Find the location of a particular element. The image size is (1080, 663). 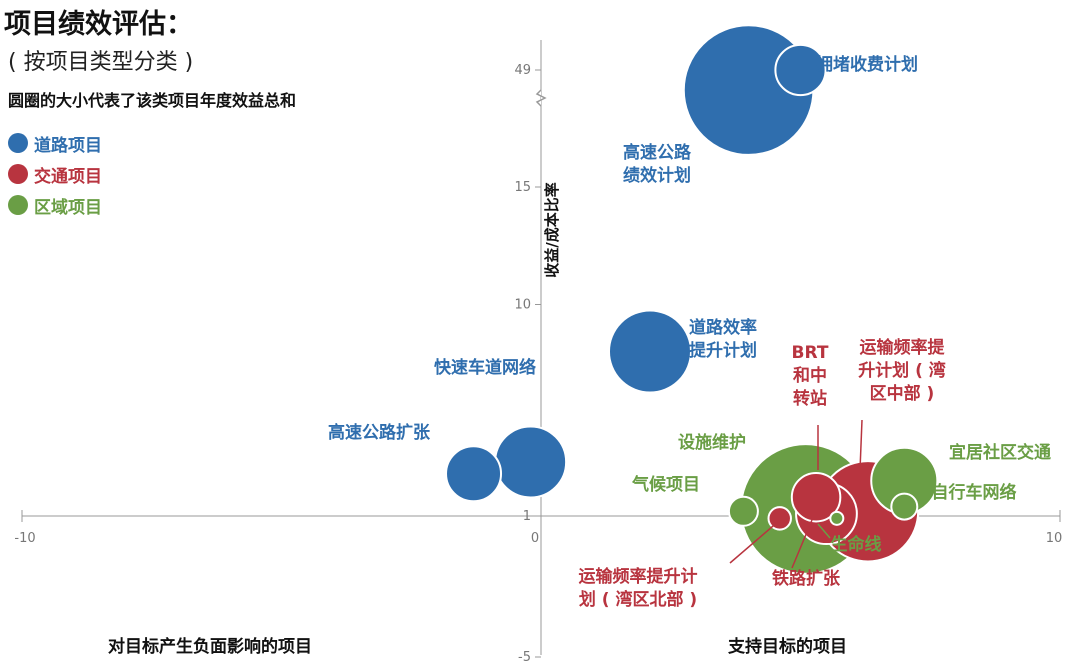

bubble-label: 气候项目 is located at coordinates (665, 484).